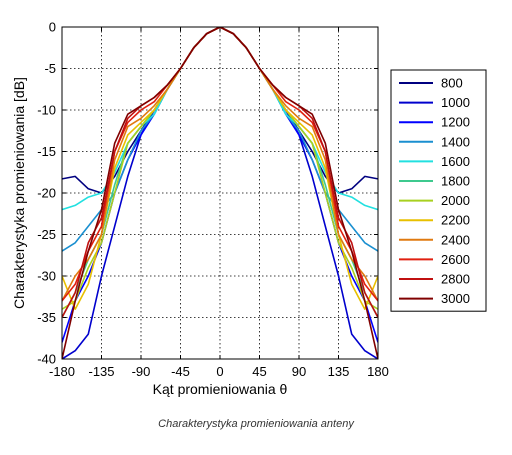 The height and width of the screenshot is (455, 512). What do you see at coordinates (46, 151) in the screenshot?
I see `y-tick-label: -15` at bounding box center [46, 151].